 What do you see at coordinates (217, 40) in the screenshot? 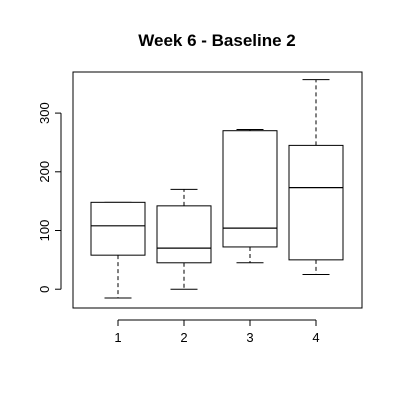
I see `chart-title: Week 6 - Baseline 2` at bounding box center [217, 40].